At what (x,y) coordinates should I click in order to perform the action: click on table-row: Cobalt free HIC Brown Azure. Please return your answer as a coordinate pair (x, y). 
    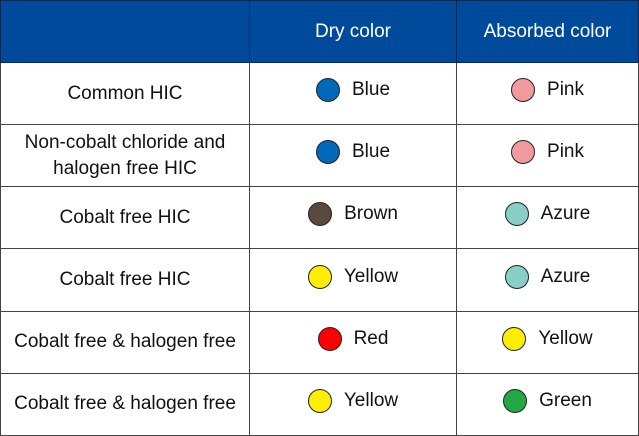
    Looking at the image, I should click on (319, 218).